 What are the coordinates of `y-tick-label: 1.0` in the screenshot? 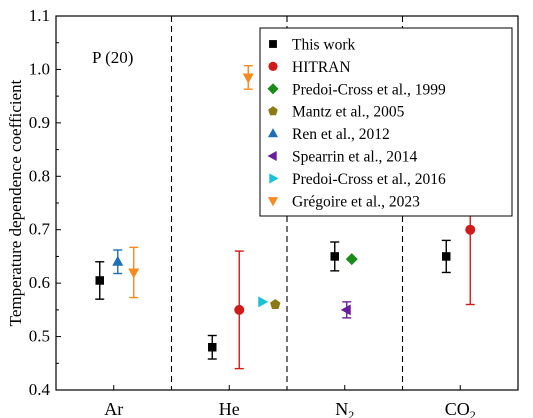 It's located at (39, 68).